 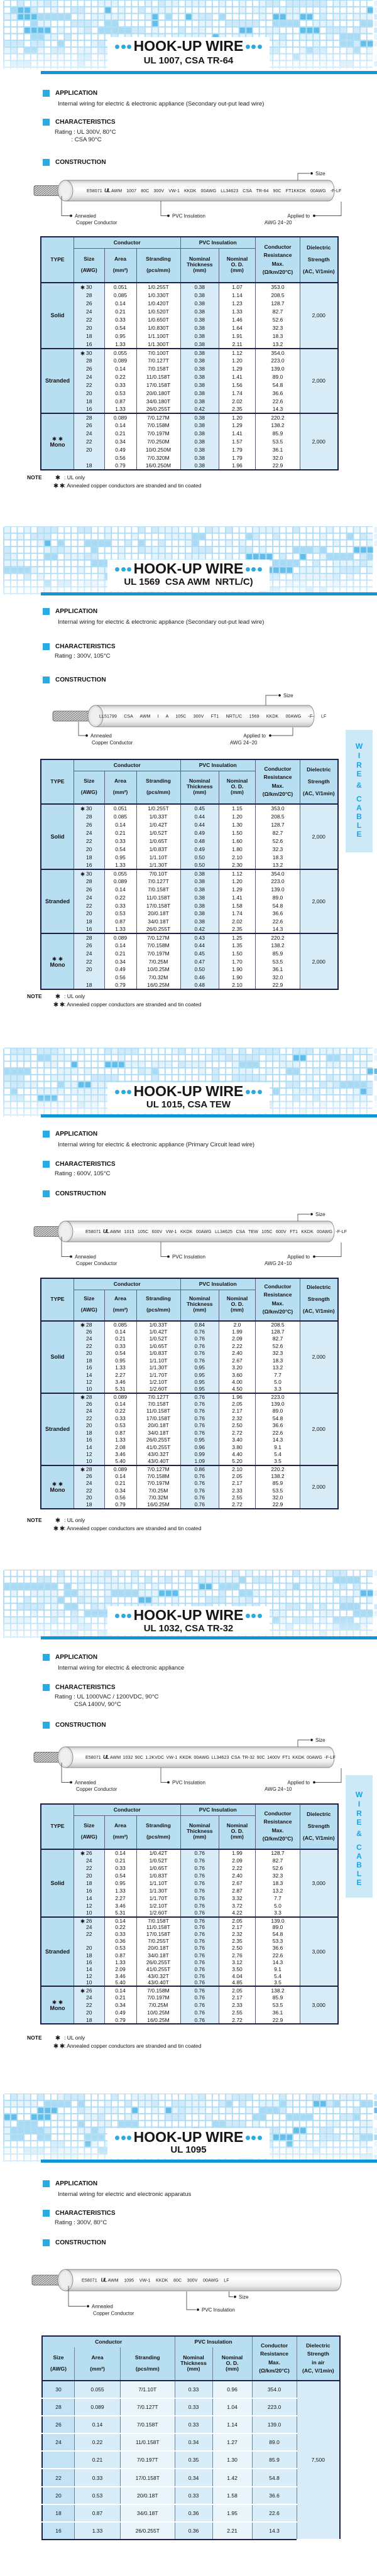 What do you see at coordinates (168, 2280) in the screenshot?
I see `svg-text:AWM 1095 VW-1 KKDK 80C 300V 00: AWM 1095 VW-1 KKDK 80C 300V 00AWG LF` at bounding box center [168, 2280].